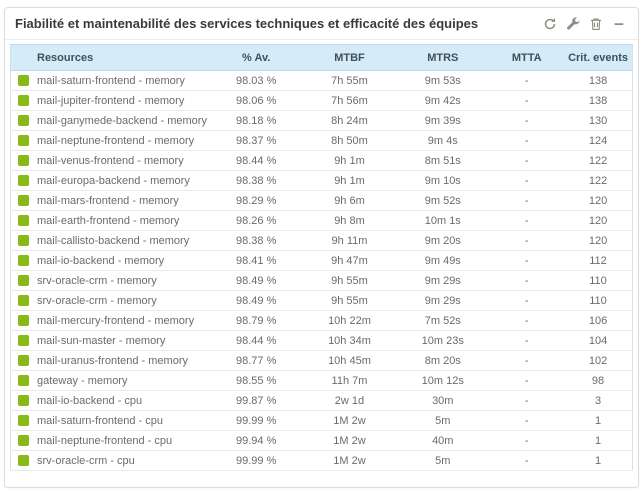  Describe the element at coordinates (443, 300) in the screenshot. I see `mtrs-value: 9m 29s` at that location.